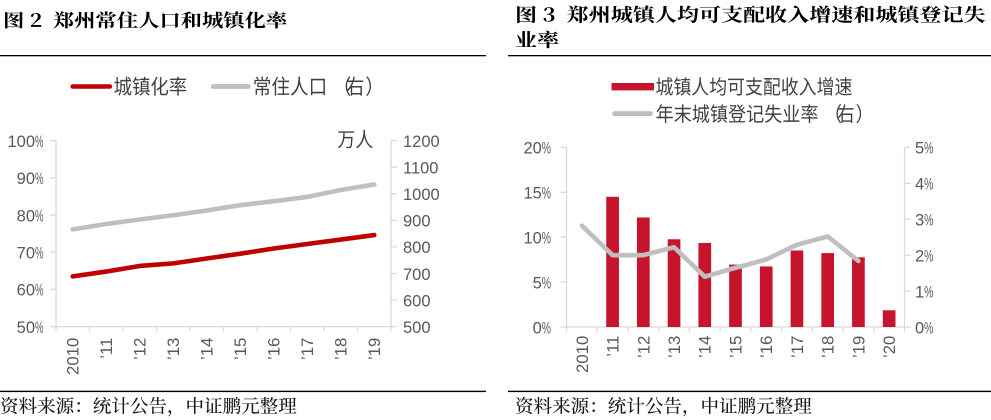 The width and height of the screenshot is (991, 420). I want to click on svg-text: 10, so click(532, 239).